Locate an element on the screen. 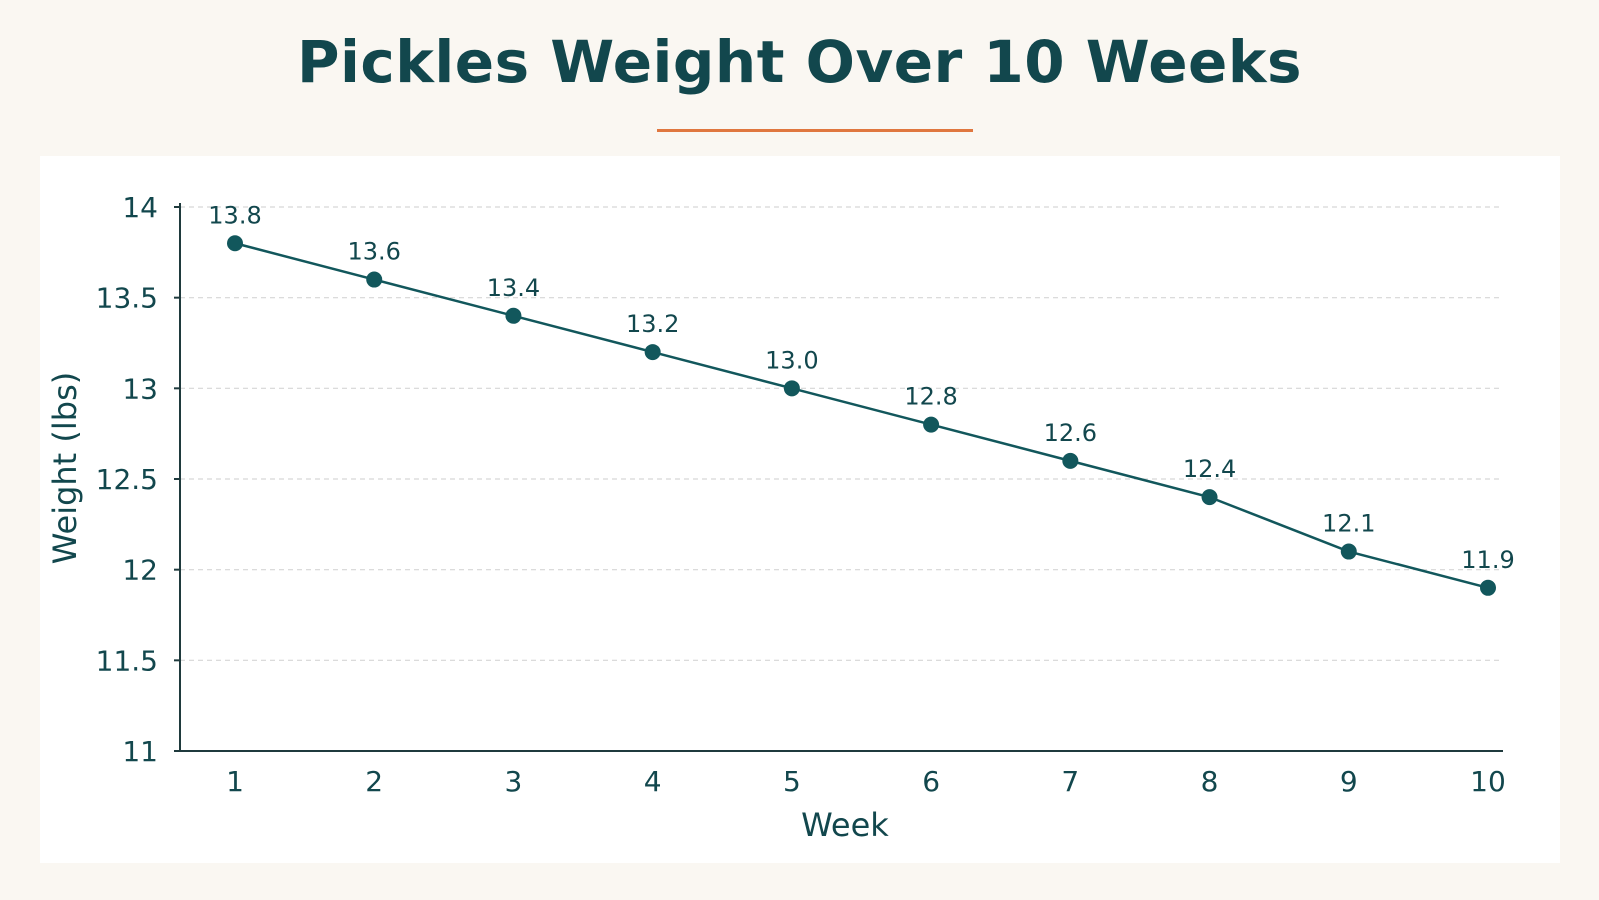 Image resolution: width=1599 pixels, height=900 pixels. data-label: 12.6 is located at coordinates (1070, 433).